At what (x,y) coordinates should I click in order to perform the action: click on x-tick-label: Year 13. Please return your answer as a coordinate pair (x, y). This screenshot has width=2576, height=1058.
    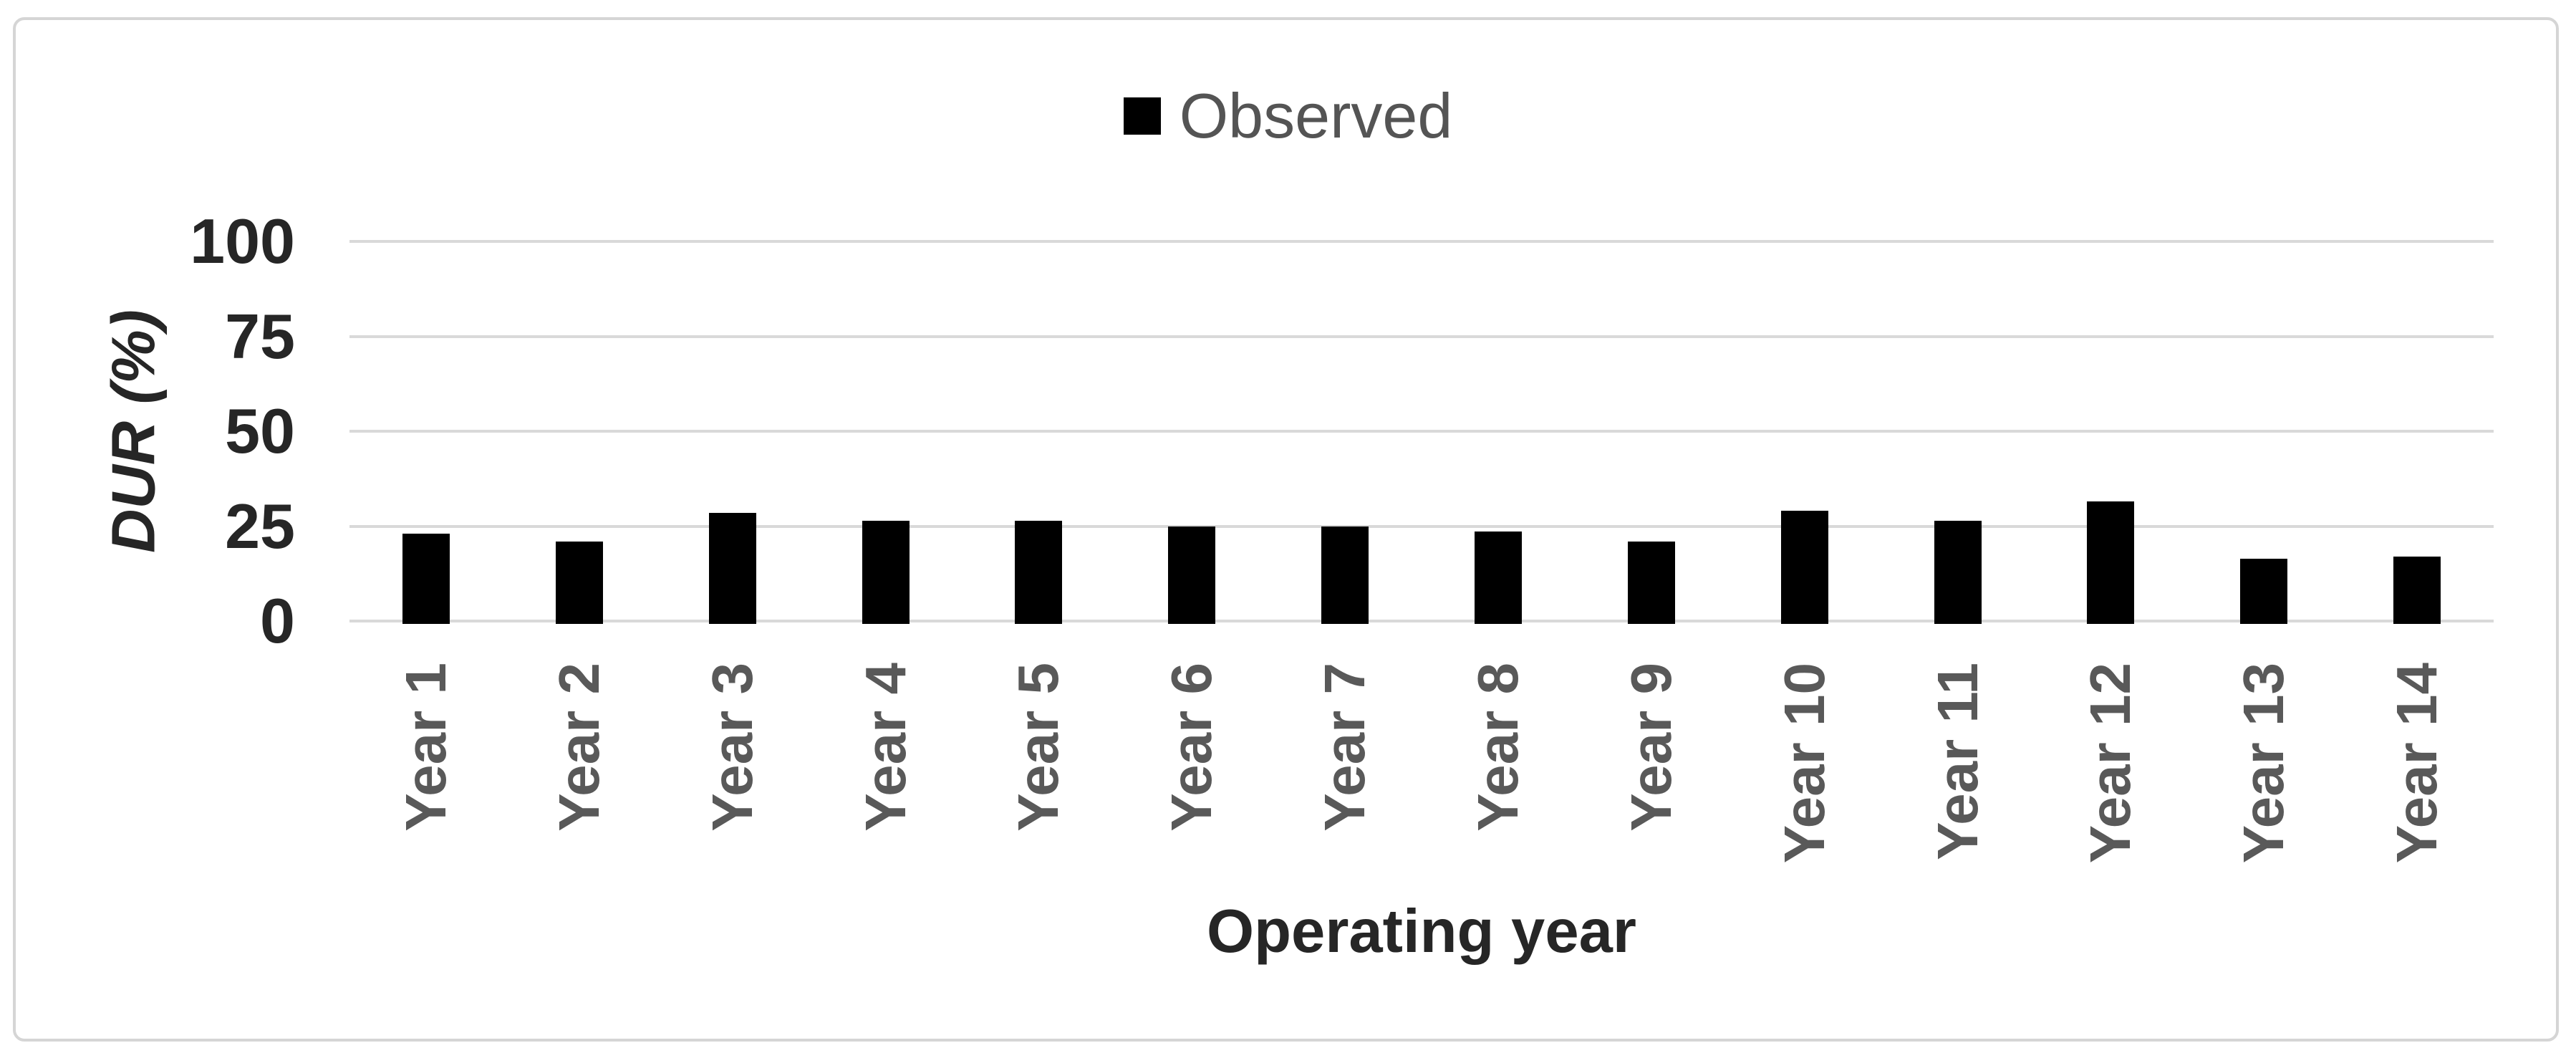
    Looking at the image, I should click on (2264, 763).